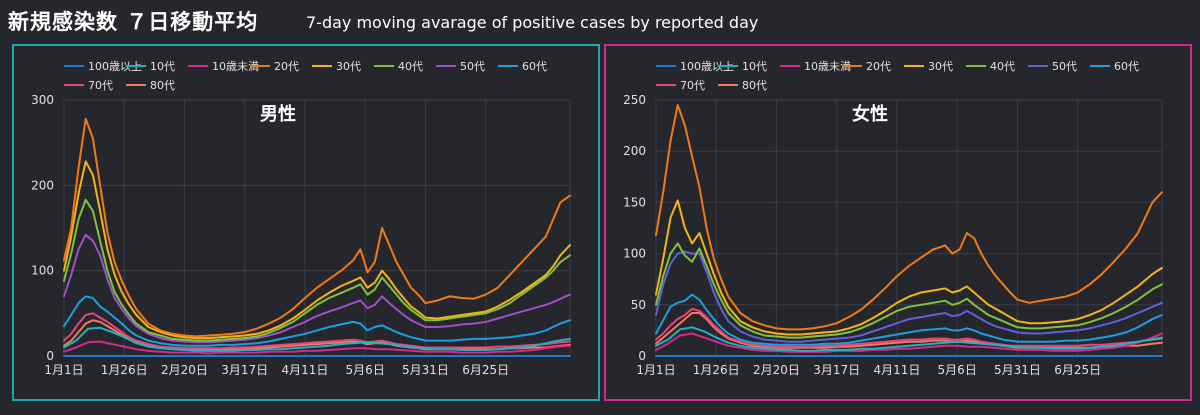  I want to click on legend-label-male-1: 10代, so click(162, 66).